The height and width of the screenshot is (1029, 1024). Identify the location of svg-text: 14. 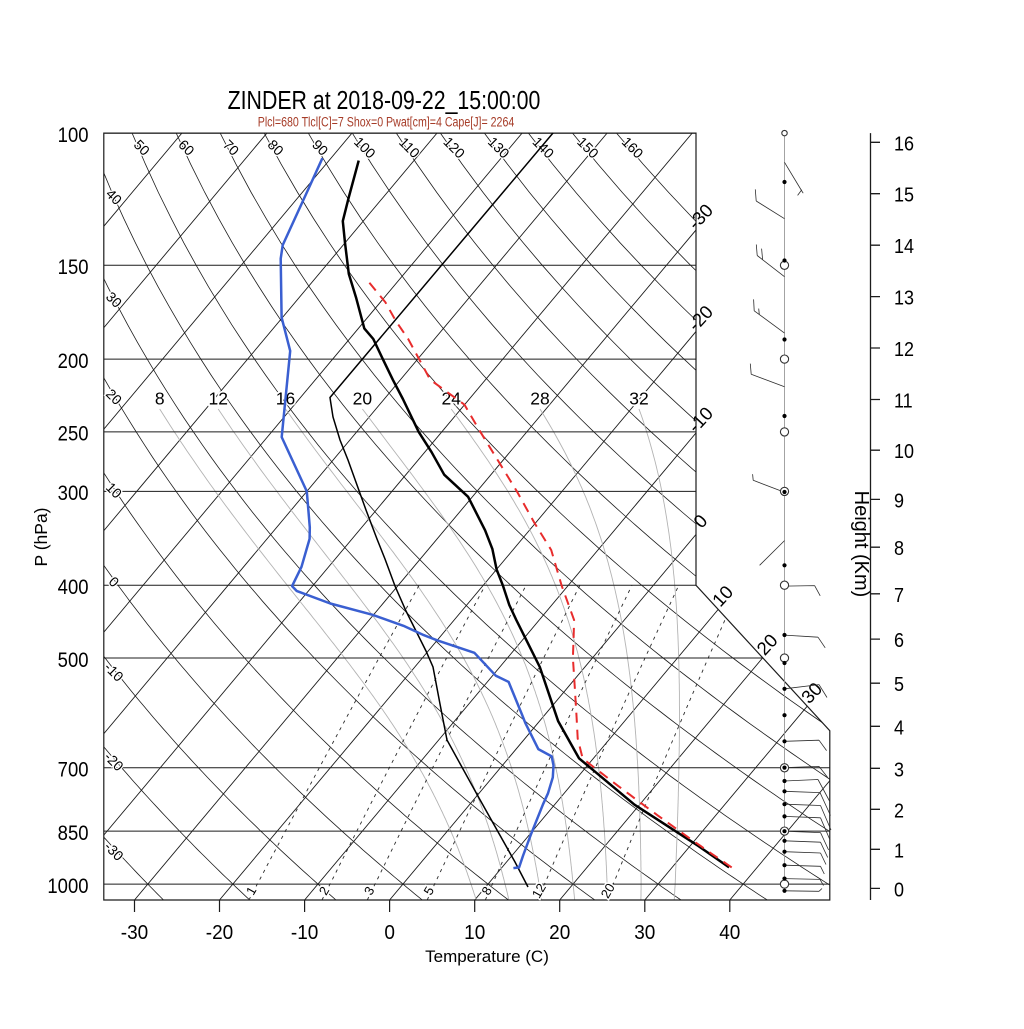
(904, 247).